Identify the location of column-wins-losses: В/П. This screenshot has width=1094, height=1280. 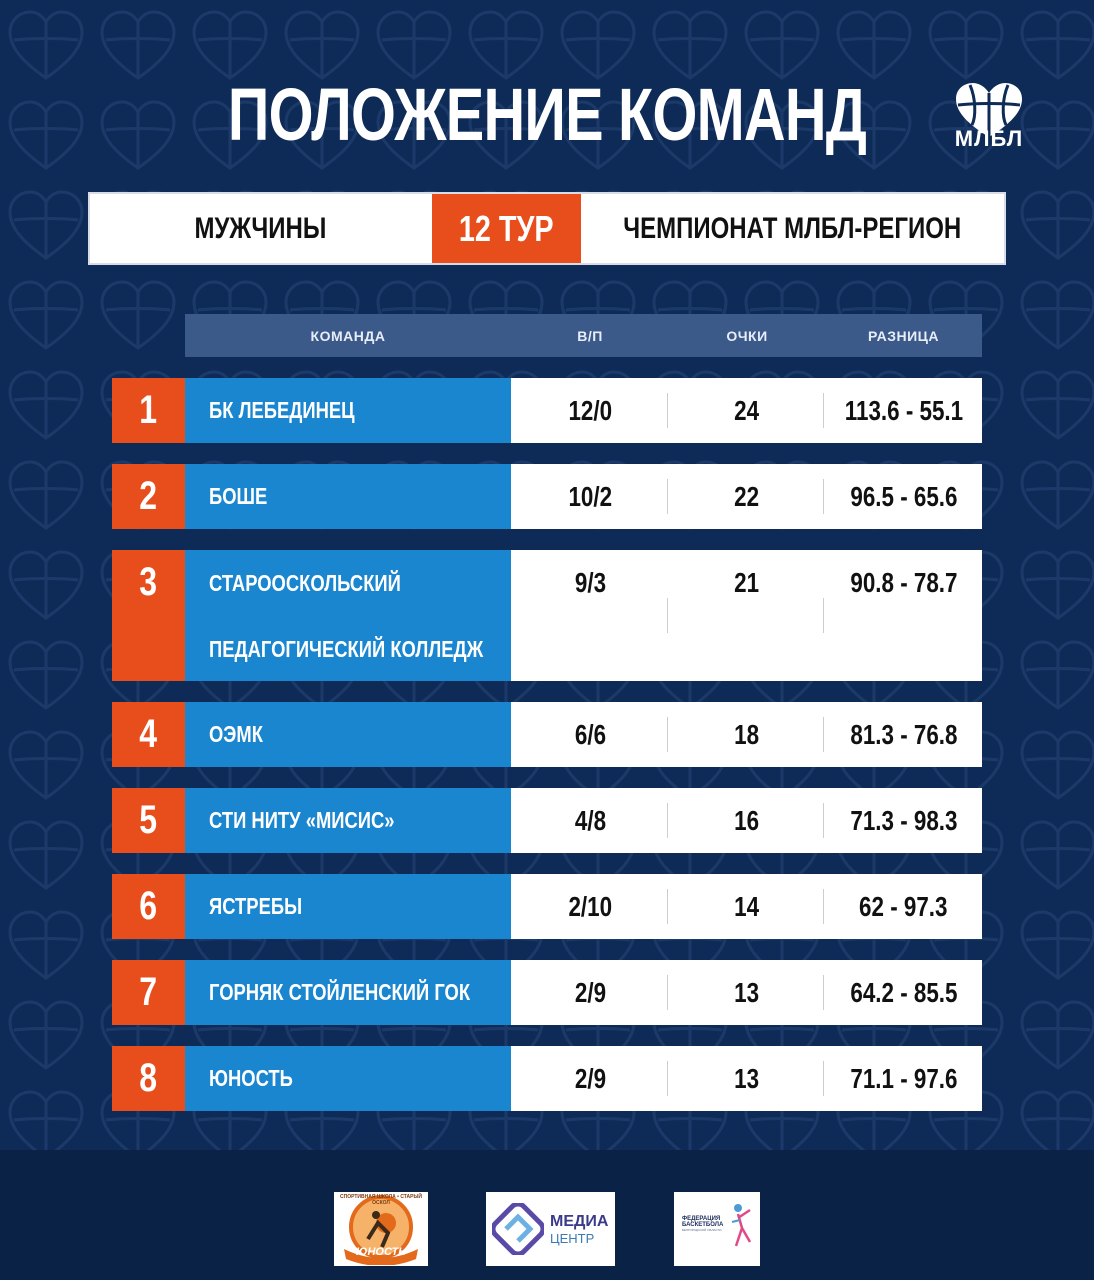
(590, 335).